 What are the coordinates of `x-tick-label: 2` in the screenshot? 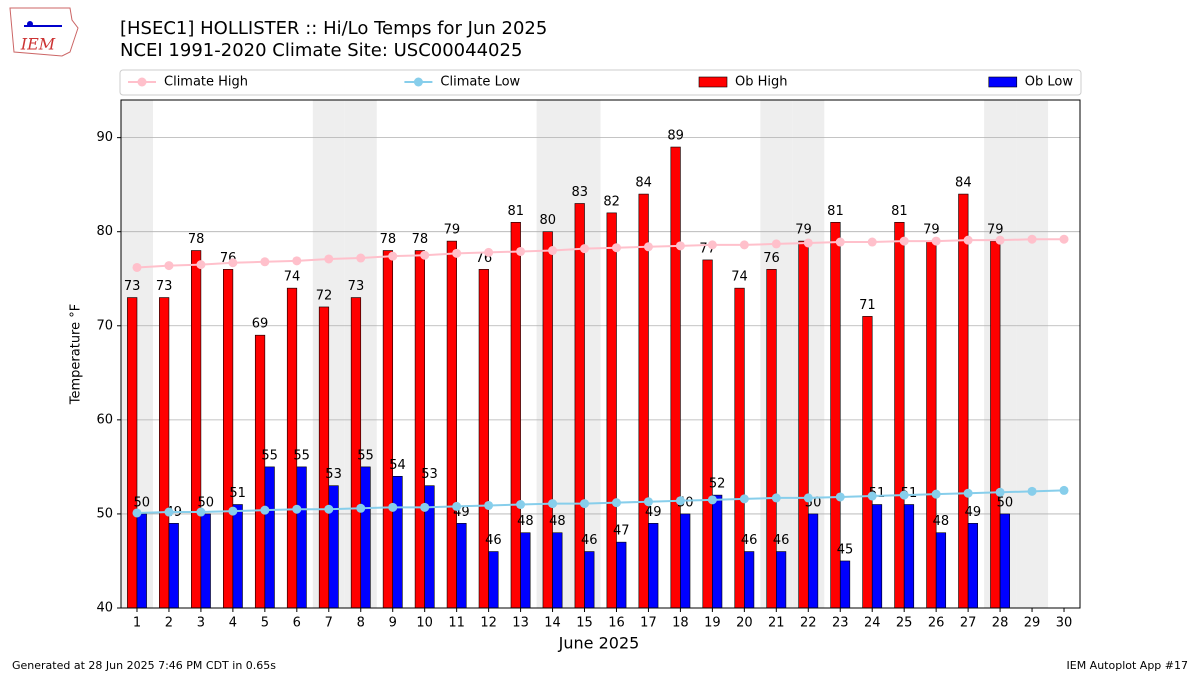 It's located at (169, 623).